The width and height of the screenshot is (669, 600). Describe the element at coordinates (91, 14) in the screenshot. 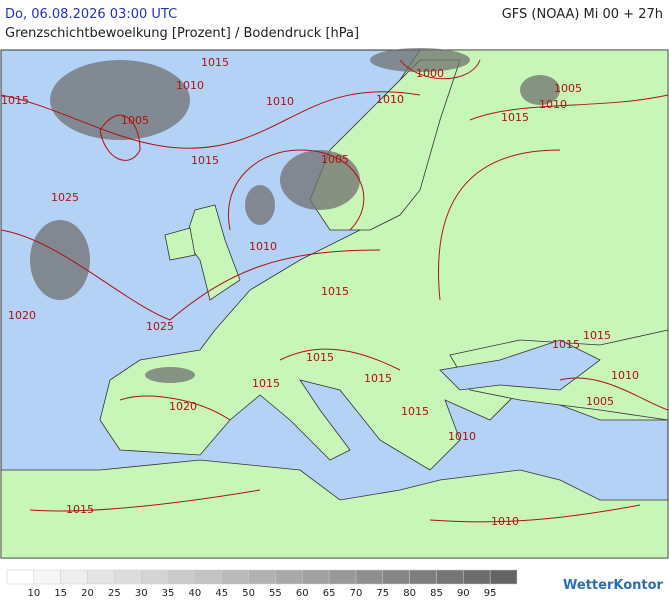

I see `datetime: Do, 06.08.2026 03:00 UTC` at that location.